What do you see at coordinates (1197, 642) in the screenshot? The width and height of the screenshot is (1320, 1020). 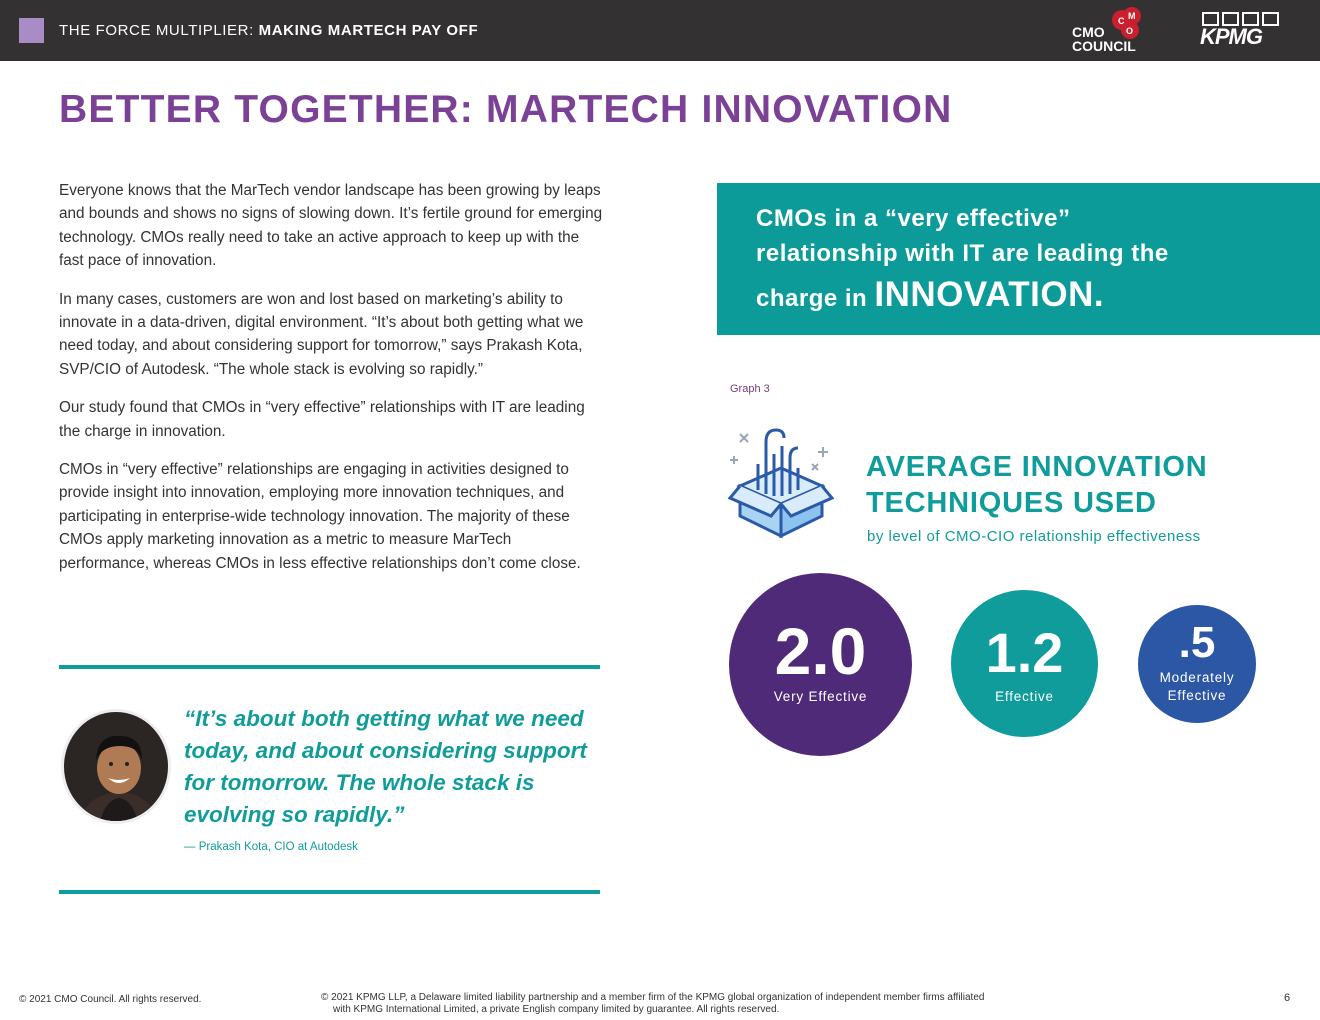 I see `bubble-value: .5` at bounding box center [1197, 642].